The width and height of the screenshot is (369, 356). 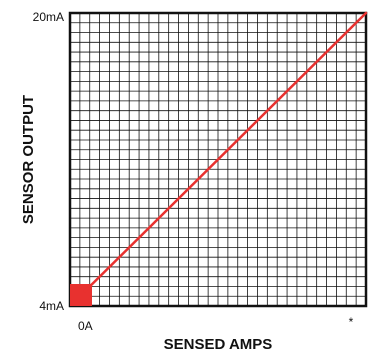 I want to click on y-axis-title: SENSOR OUTPUT, so click(x=28, y=159).